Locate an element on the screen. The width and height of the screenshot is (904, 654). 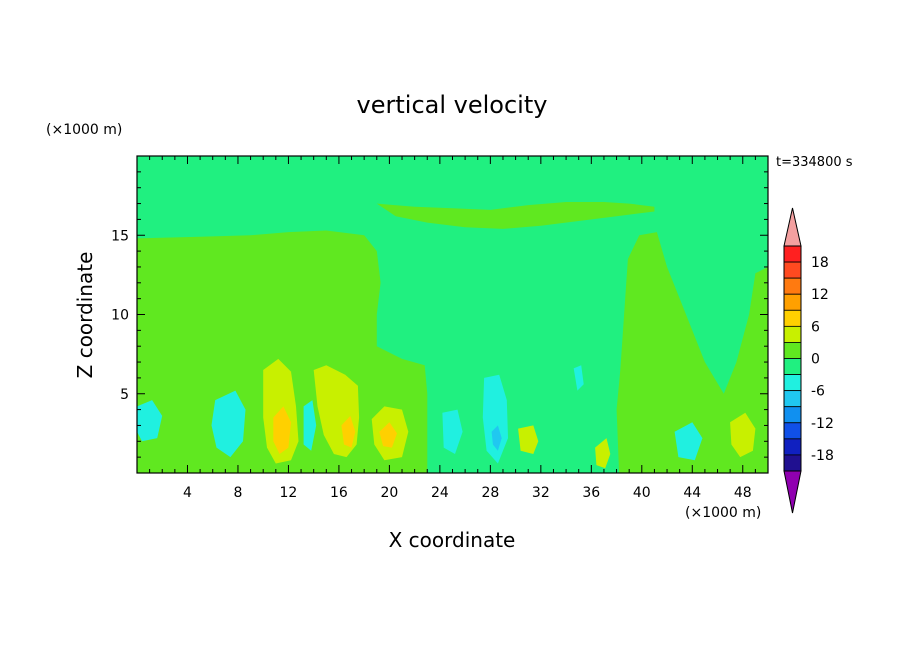
contour-region-upper-streaks is located at coordinates (515, 215).